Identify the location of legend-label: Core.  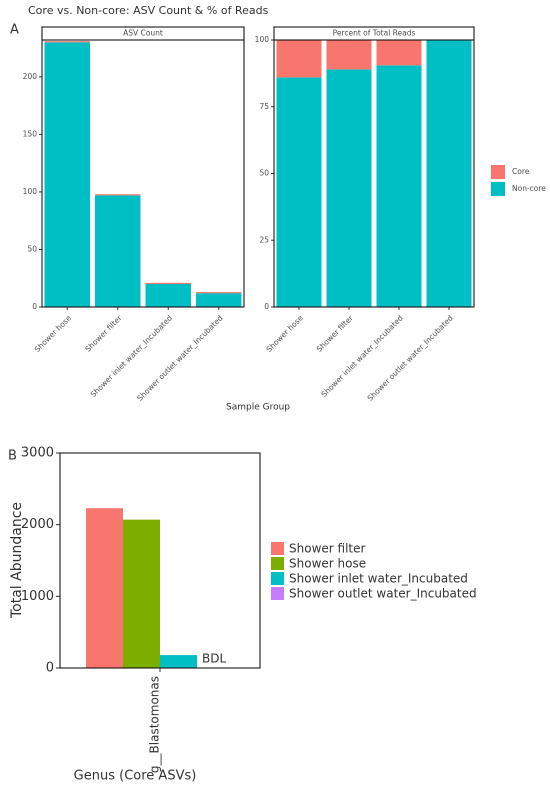
(521, 171).